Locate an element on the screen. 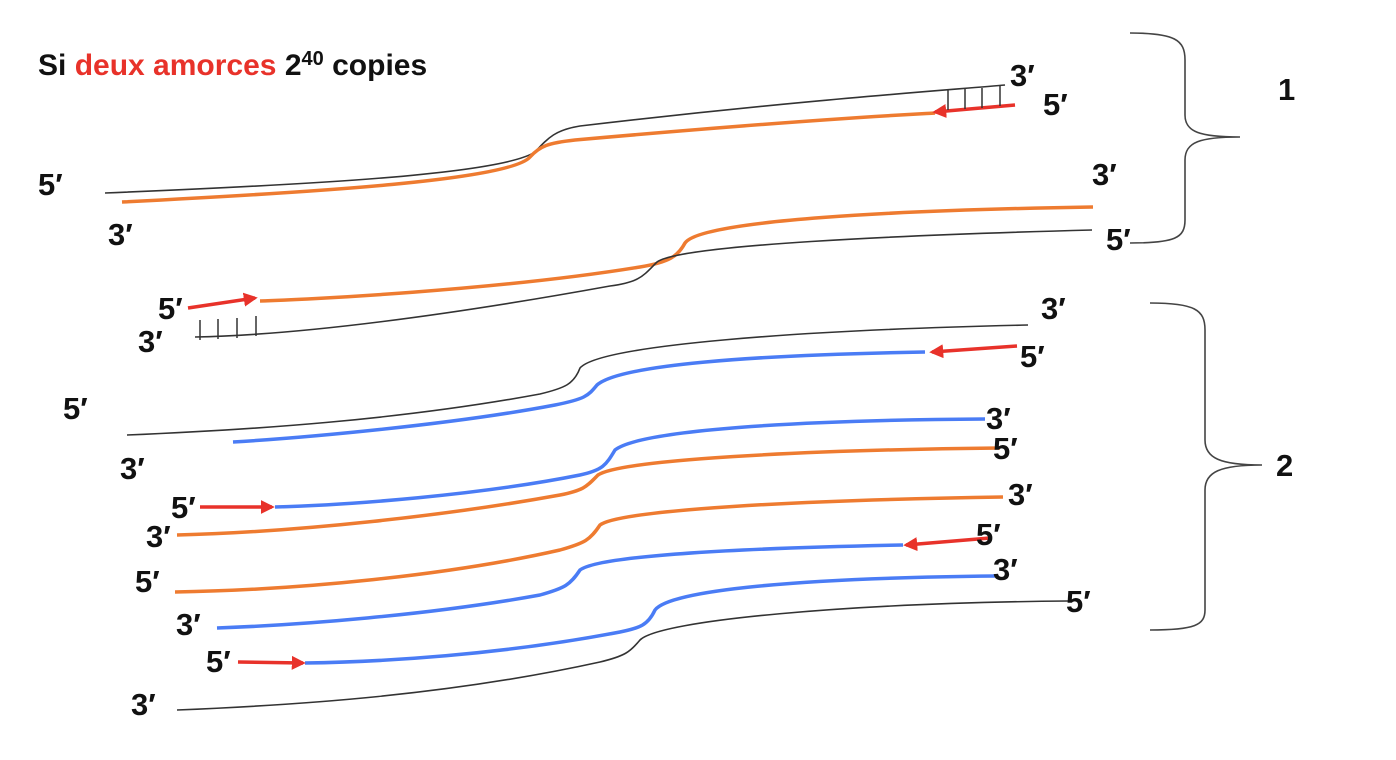 This screenshot has height=760, width=1396. group-label: 2 is located at coordinates (1284, 465).